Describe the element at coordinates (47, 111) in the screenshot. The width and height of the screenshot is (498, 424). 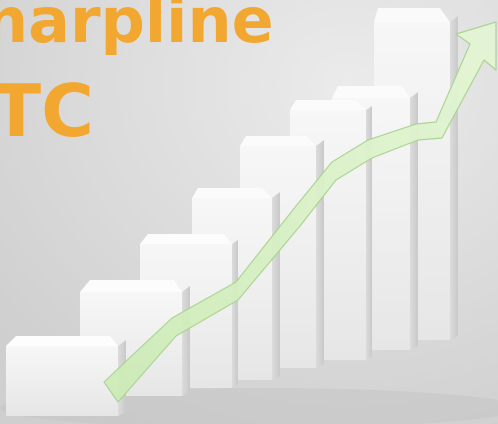
I see `headline-line-2: TC` at that location.